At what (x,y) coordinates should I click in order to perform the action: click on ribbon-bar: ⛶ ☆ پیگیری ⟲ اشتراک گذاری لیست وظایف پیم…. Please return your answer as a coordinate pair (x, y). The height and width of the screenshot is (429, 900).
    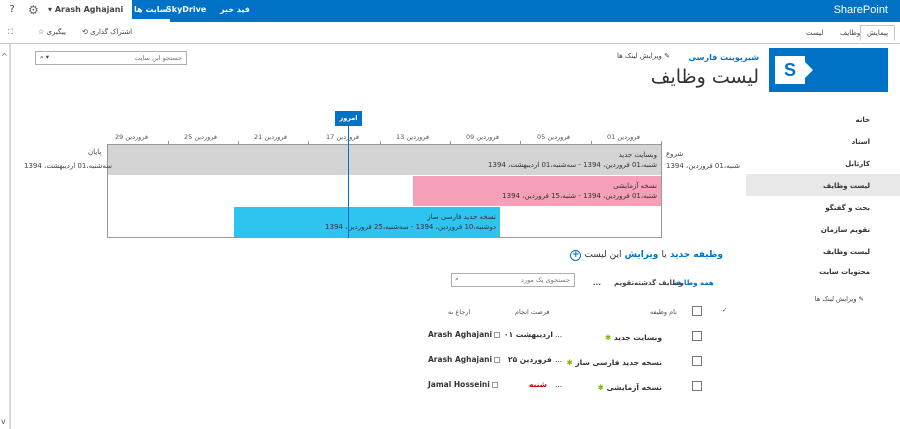
    Looking at the image, I should click on (450, 33).